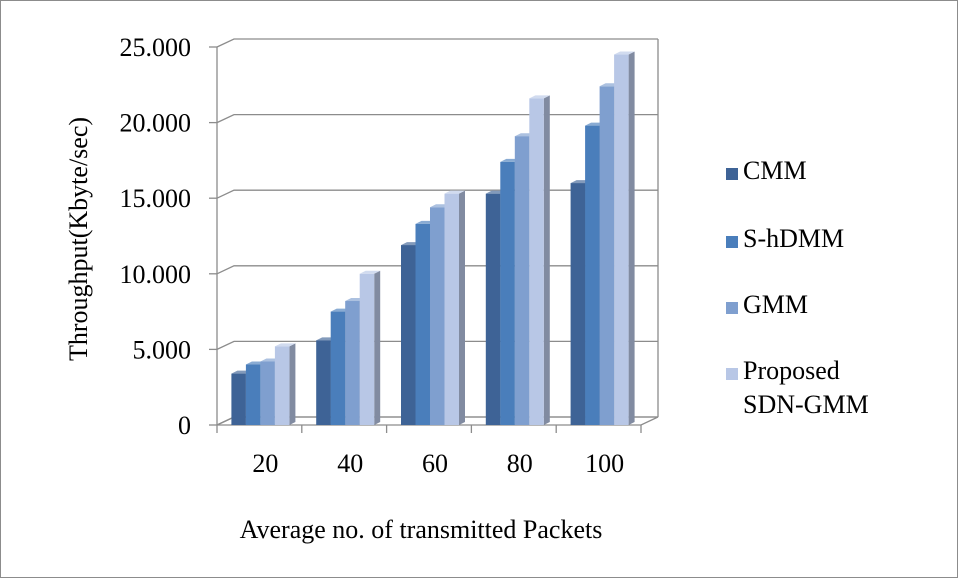 This screenshot has height=579, width=958. I want to click on legend-item: CMM, so click(766, 170).